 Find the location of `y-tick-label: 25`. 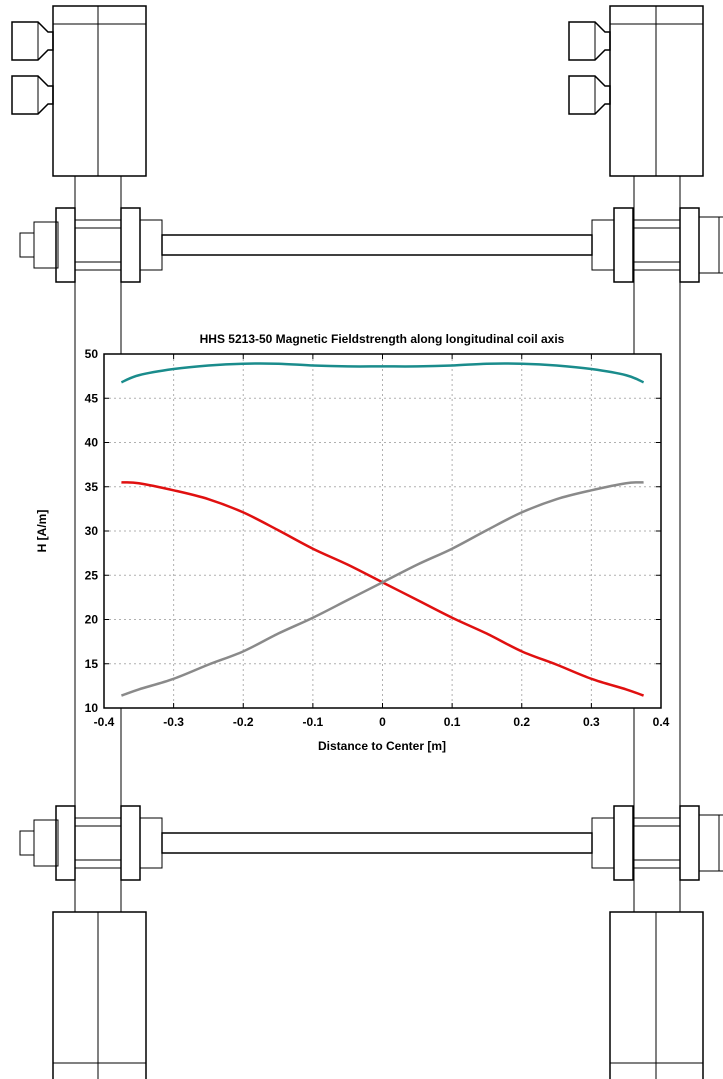

y-tick-label: 25 is located at coordinates (92, 575).